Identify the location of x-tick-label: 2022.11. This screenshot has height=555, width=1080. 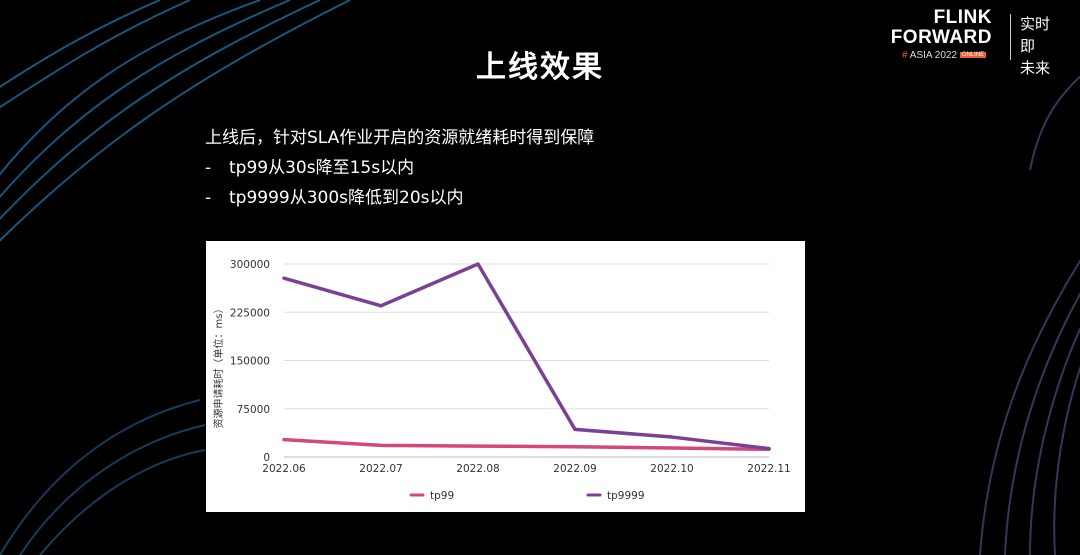
(768, 469).